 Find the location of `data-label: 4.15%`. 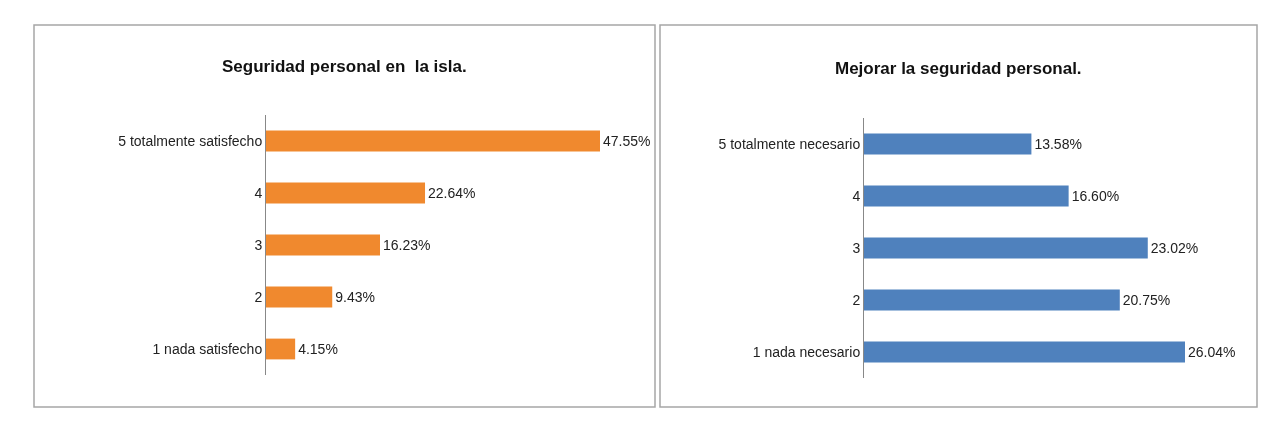

data-label: 4.15% is located at coordinates (318, 349).